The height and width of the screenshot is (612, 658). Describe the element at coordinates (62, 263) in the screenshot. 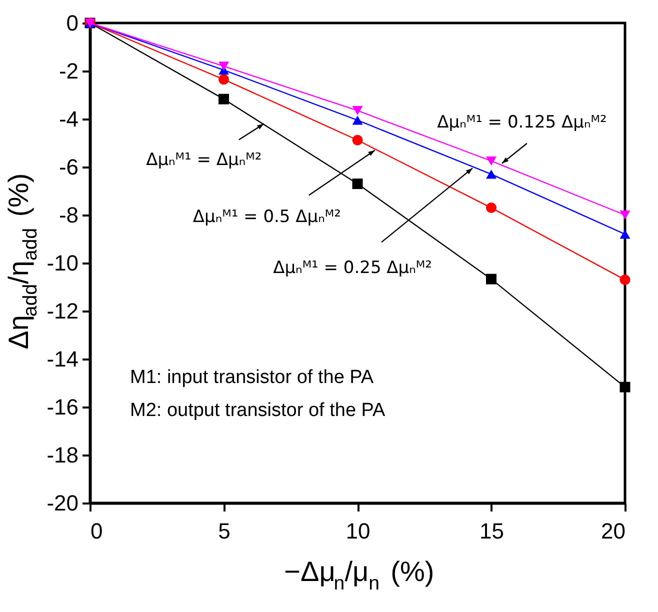

I see `y-tick-label: -10` at that location.